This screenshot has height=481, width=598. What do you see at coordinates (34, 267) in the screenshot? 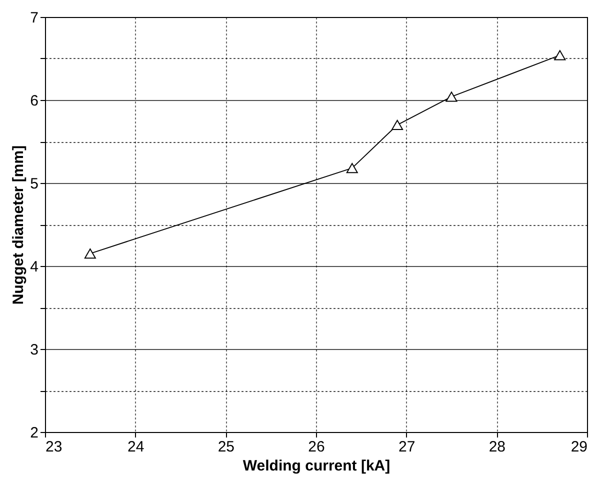
I see `y-tick-label: 4` at bounding box center [34, 267].